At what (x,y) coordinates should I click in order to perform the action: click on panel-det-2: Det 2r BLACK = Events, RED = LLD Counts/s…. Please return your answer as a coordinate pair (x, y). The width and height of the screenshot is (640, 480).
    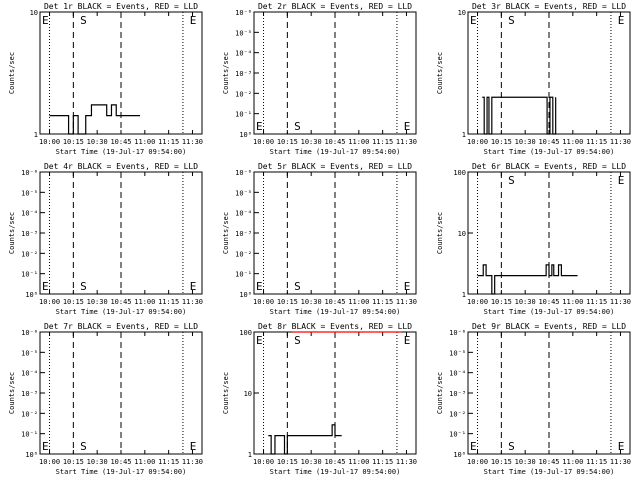
    Looking at the image, I should click on (319, 79).